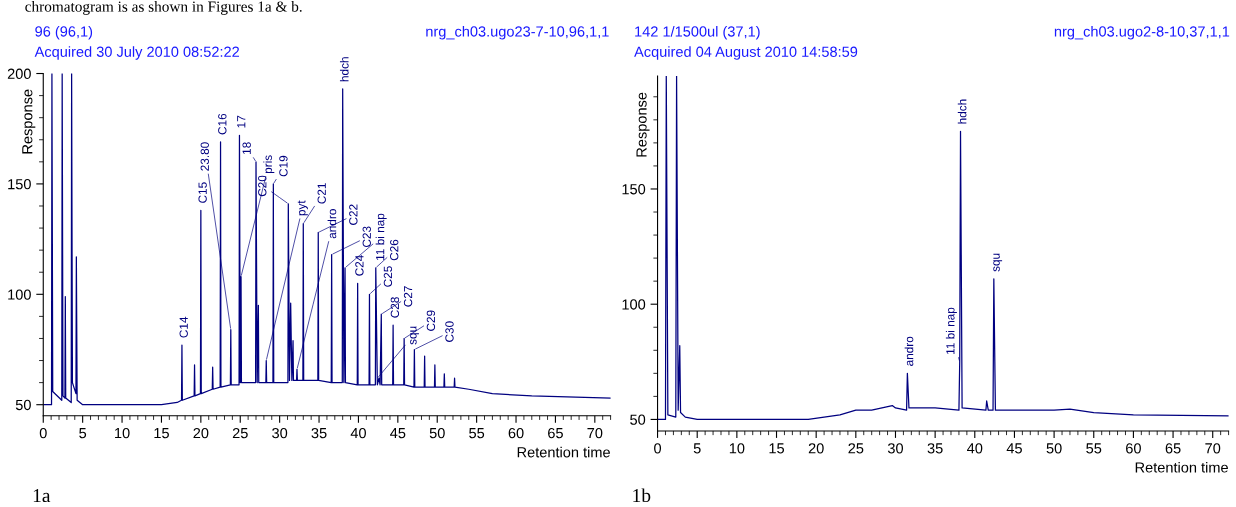 This screenshot has width=1236, height=507. Describe the element at coordinates (222, 124) in the screenshot. I see `annotation: C16` at that location.